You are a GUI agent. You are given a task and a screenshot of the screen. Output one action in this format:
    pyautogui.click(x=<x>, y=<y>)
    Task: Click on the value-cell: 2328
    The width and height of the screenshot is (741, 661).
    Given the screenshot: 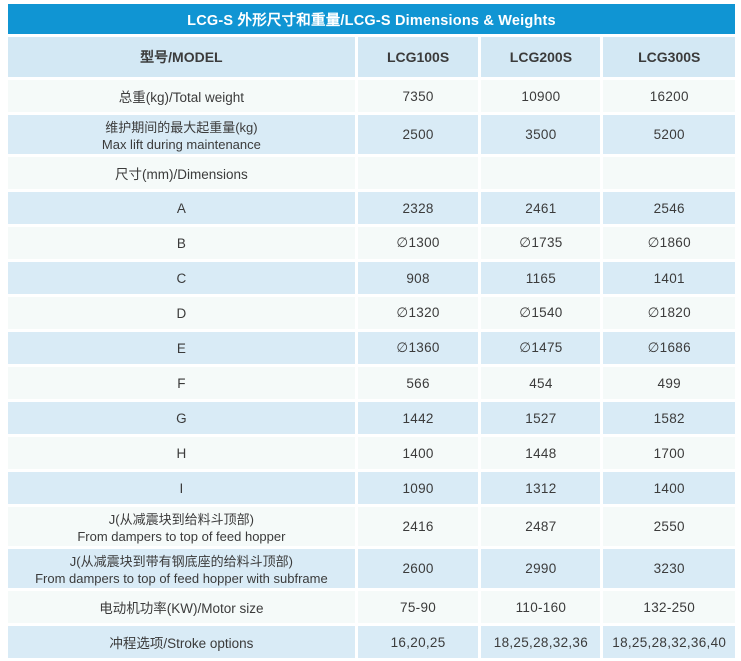 What is the action you would take?
    pyautogui.click(x=416, y=208)
    